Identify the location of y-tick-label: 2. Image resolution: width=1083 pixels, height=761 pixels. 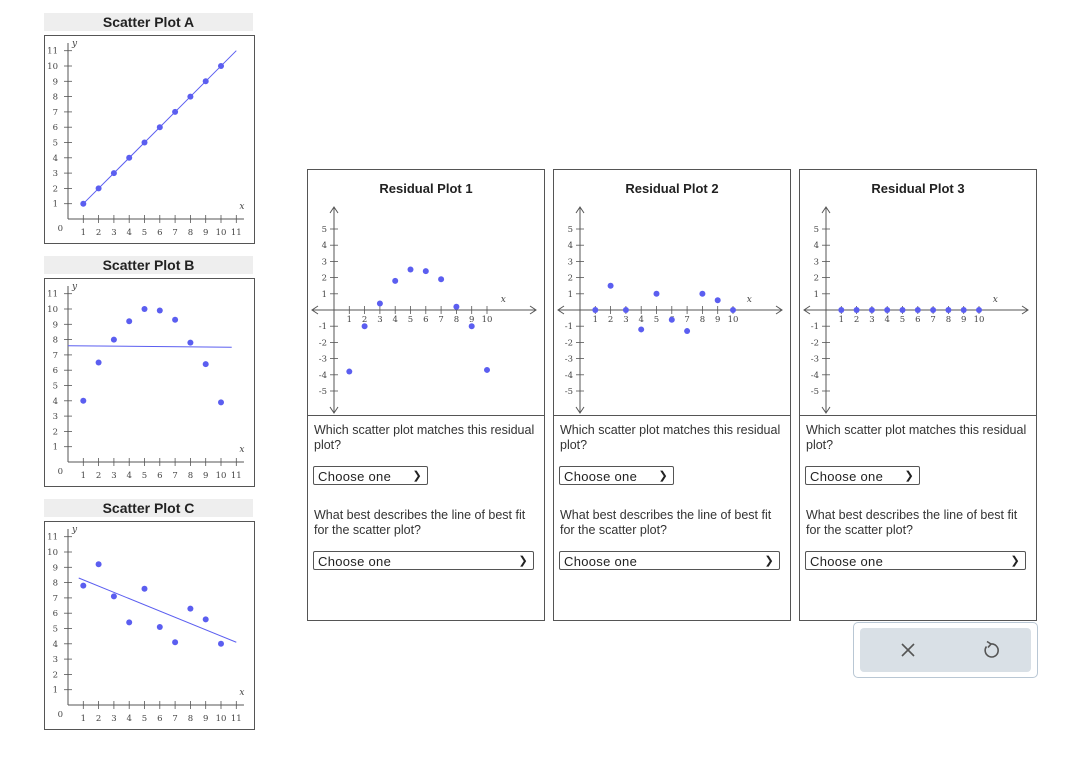
(816, 279).